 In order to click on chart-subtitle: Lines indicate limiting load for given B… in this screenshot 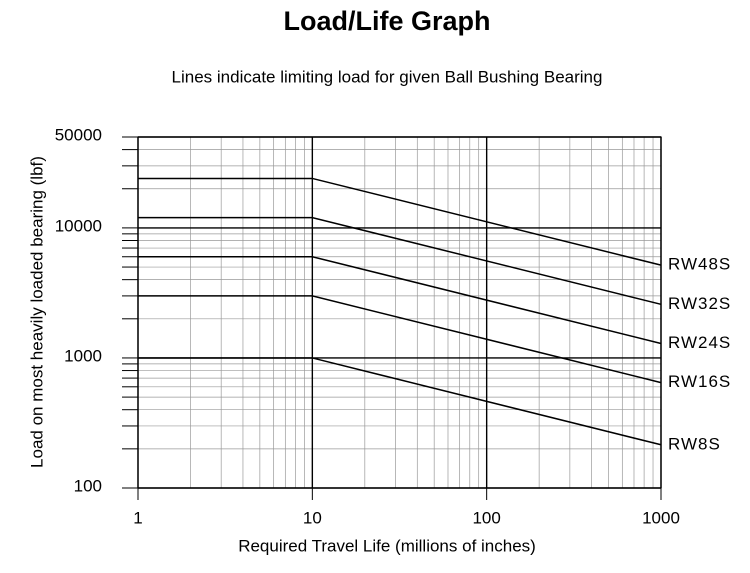, I will do `click(387, 76)`.